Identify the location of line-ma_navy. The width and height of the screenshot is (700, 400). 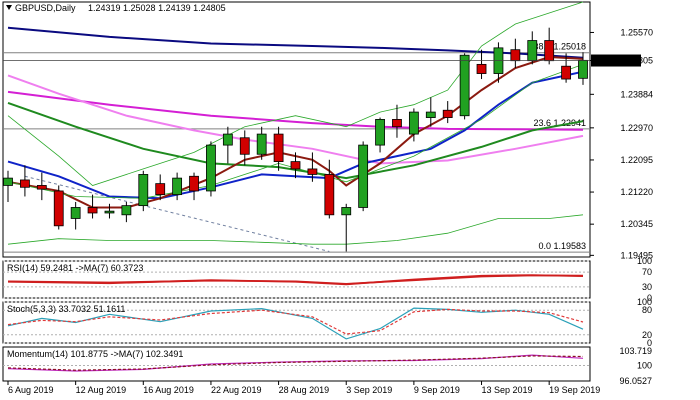
(295, 42).